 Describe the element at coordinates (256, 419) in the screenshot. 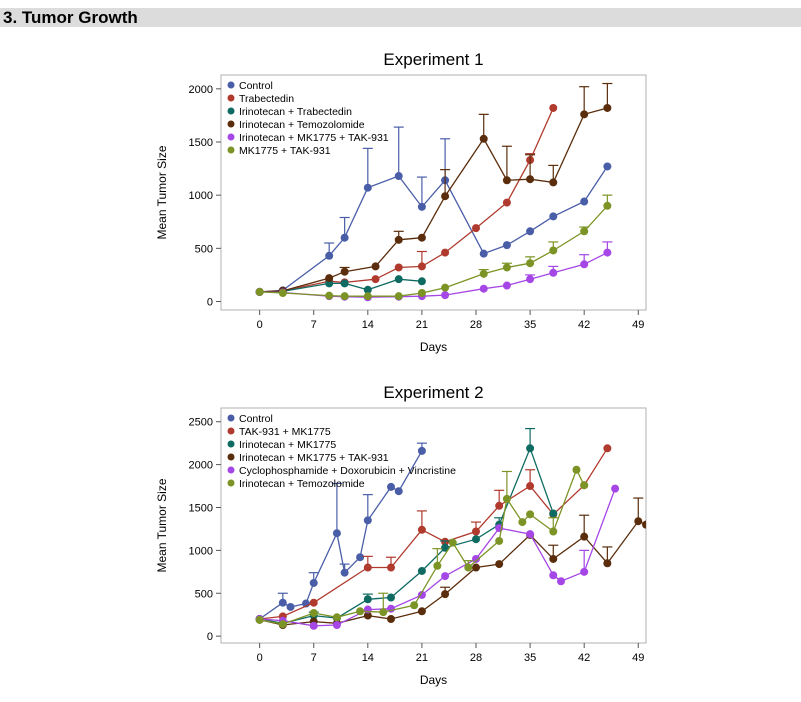

I see `chart2-legend-label: Control` at that location.